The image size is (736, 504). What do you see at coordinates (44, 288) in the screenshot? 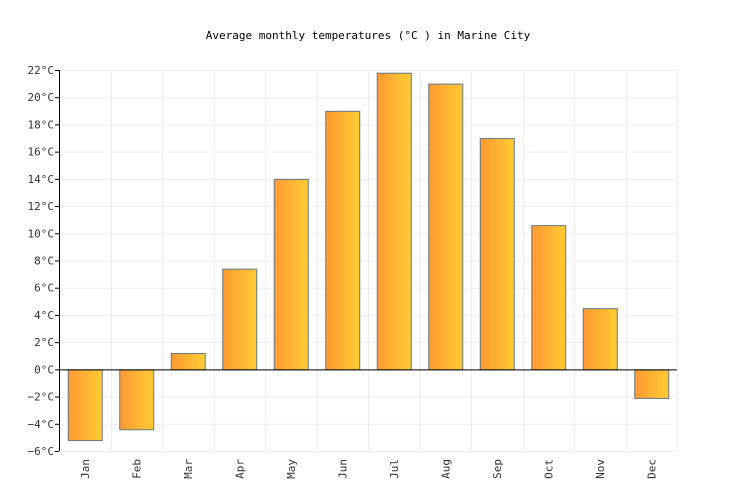
I see `y-tick-label: 6°C` at bounding box center [44, 288].